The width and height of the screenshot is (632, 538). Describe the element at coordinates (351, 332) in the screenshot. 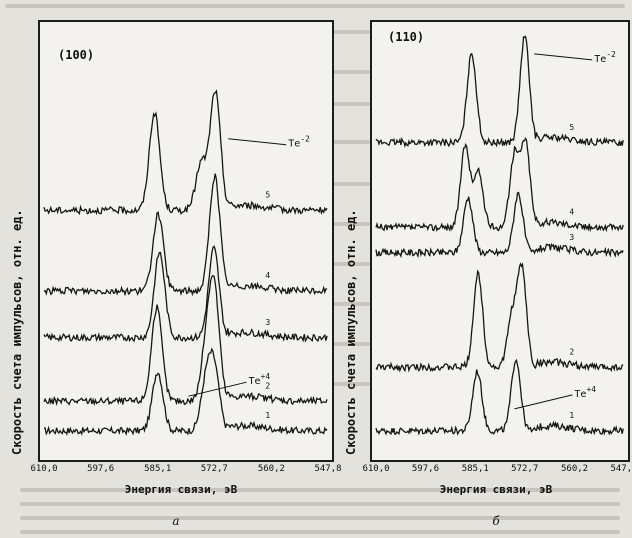

I see `y-axis-label-b: Скорость счета импульсов, отн. ед.` at that location.